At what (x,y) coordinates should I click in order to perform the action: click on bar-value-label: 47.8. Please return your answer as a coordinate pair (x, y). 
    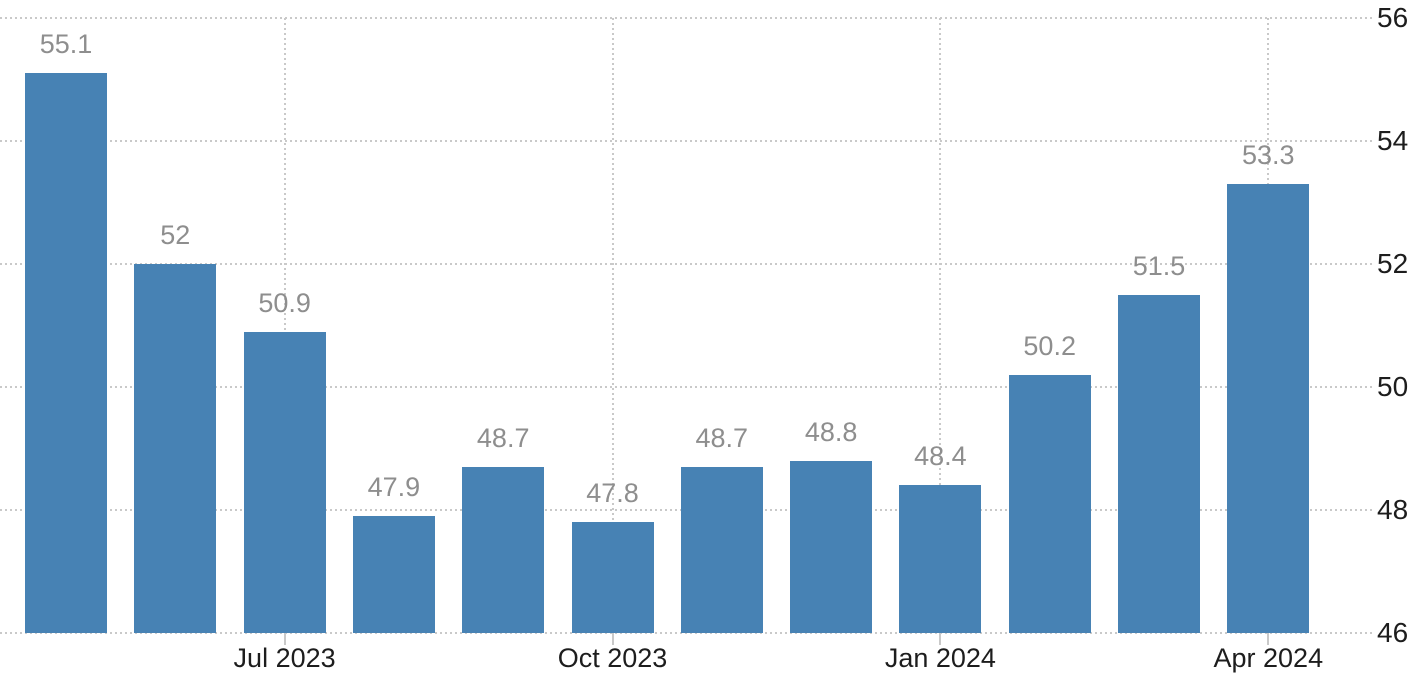
    Looking at the image, I should click on (612, 493).